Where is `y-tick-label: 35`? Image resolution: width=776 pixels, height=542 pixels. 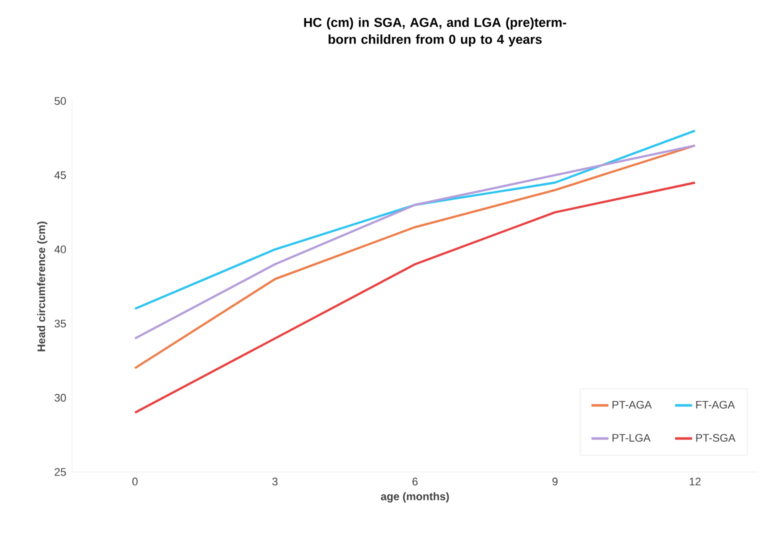
y-tick-label: 35 is located at coordinates (60, 324).